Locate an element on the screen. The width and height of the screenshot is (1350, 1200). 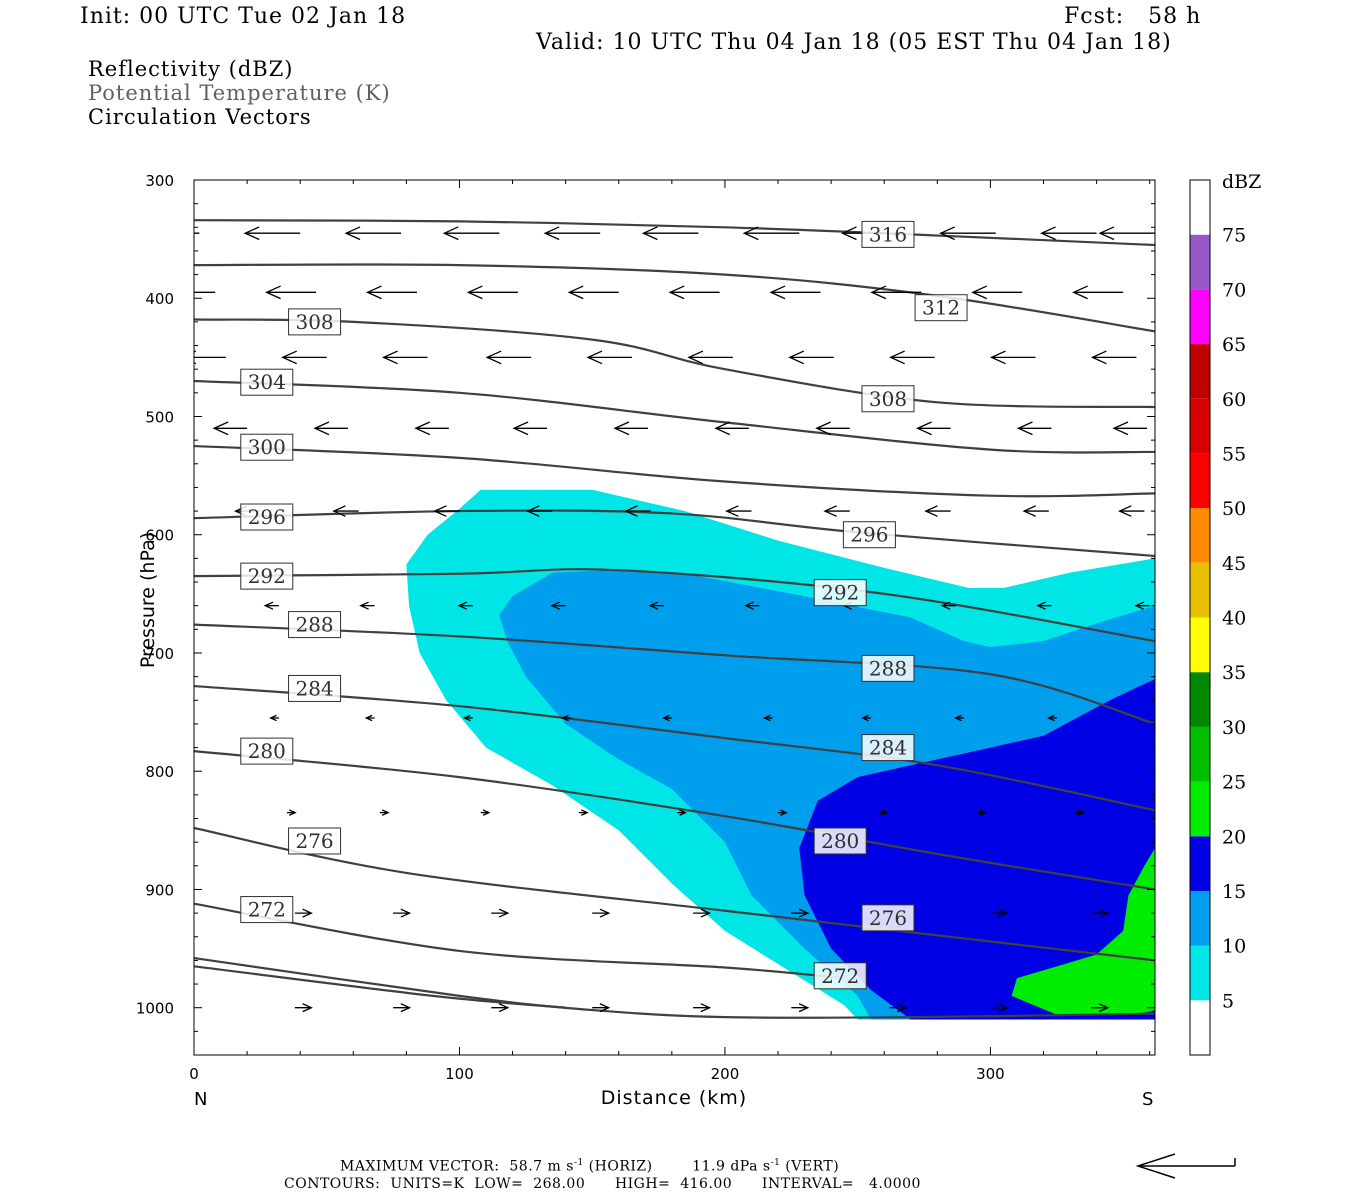
theta-label-text: 284 is located at coordinates (888, 748).